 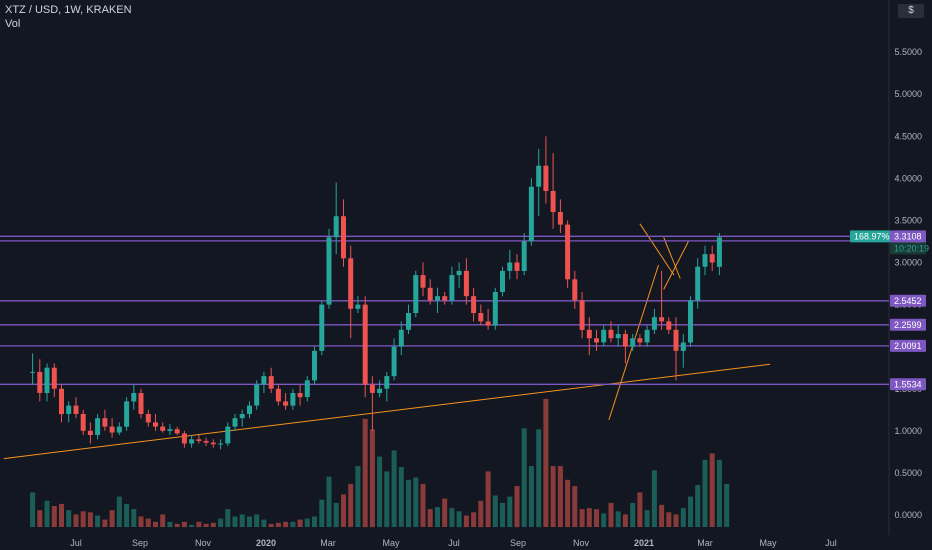 I want to click on percent-change-tag: 168.97%, so click(x=870, y=236).